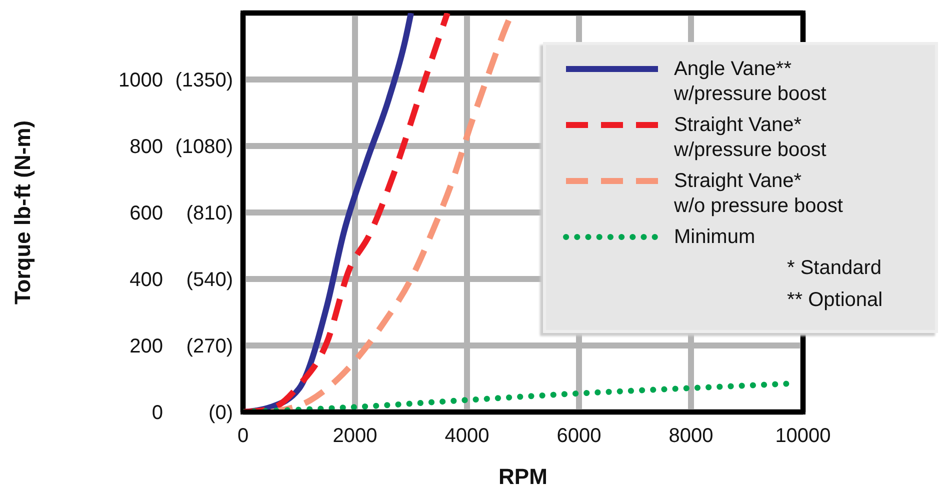 The height and width of the screenshot is (492, 940). Describe the element at coordinates (750, 82) in the screenshot. I see `legend-label: Angle Vane** w/pressure boost` at that location.